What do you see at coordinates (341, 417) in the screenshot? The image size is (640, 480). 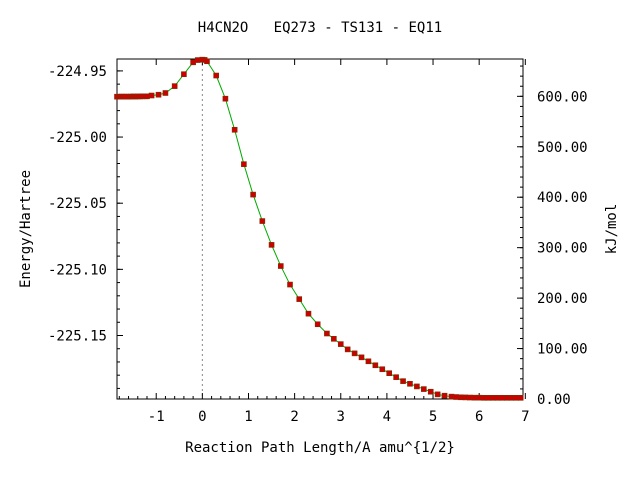 I see `x-tick-label: 3` at bounding box center [341, 417].